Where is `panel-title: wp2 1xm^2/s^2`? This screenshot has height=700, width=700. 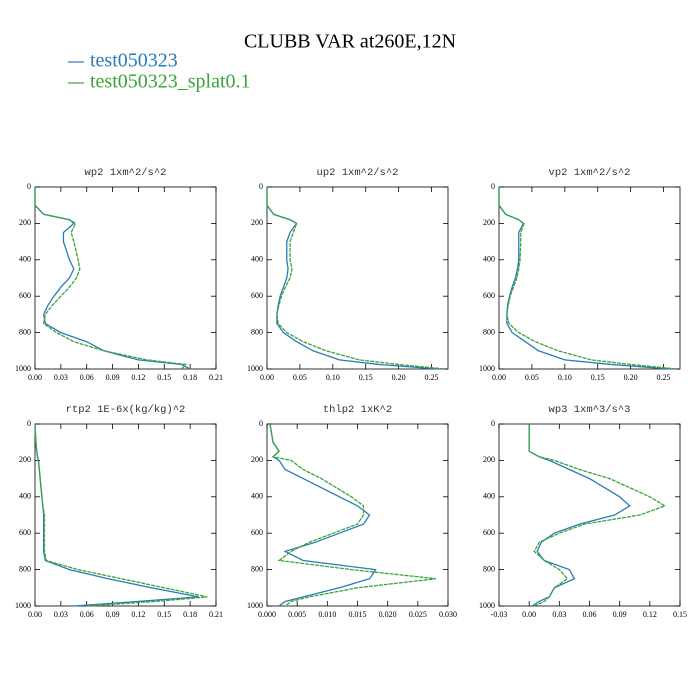
panel-title: wp2 1xm^2/s^2 is located at coordinates (126, 173).